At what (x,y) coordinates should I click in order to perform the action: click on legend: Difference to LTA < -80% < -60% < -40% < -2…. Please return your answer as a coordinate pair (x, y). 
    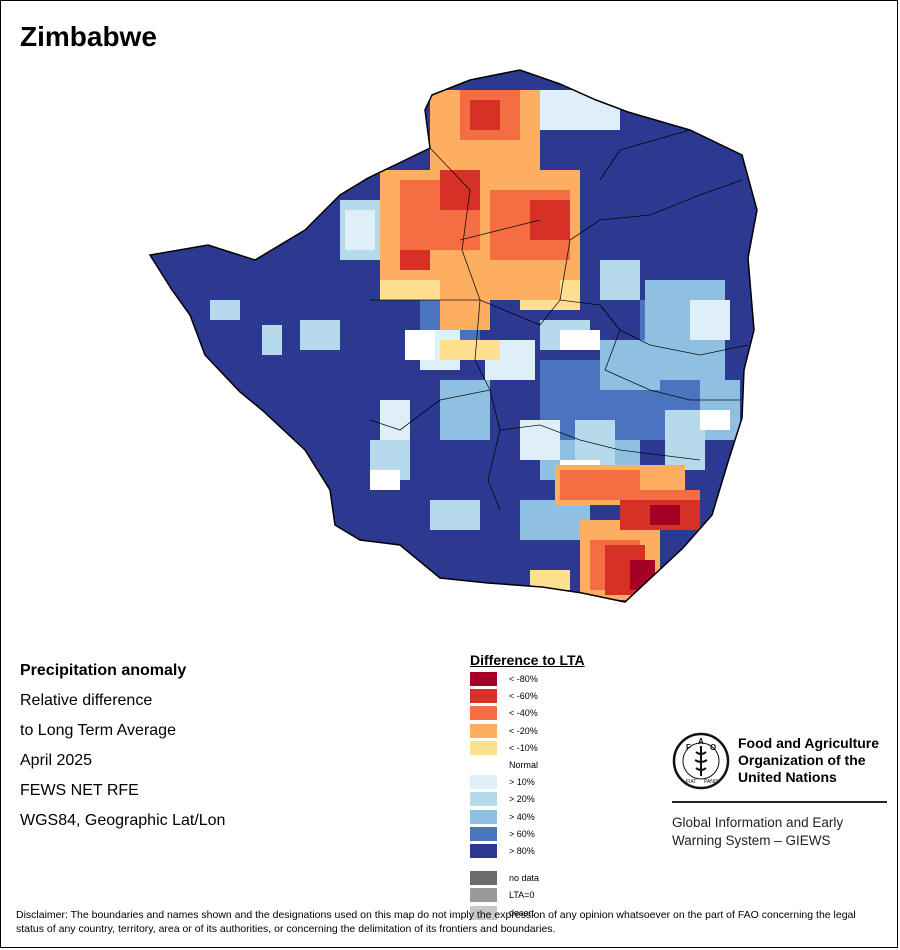
    Looking at the image, I should click on (570, 786).